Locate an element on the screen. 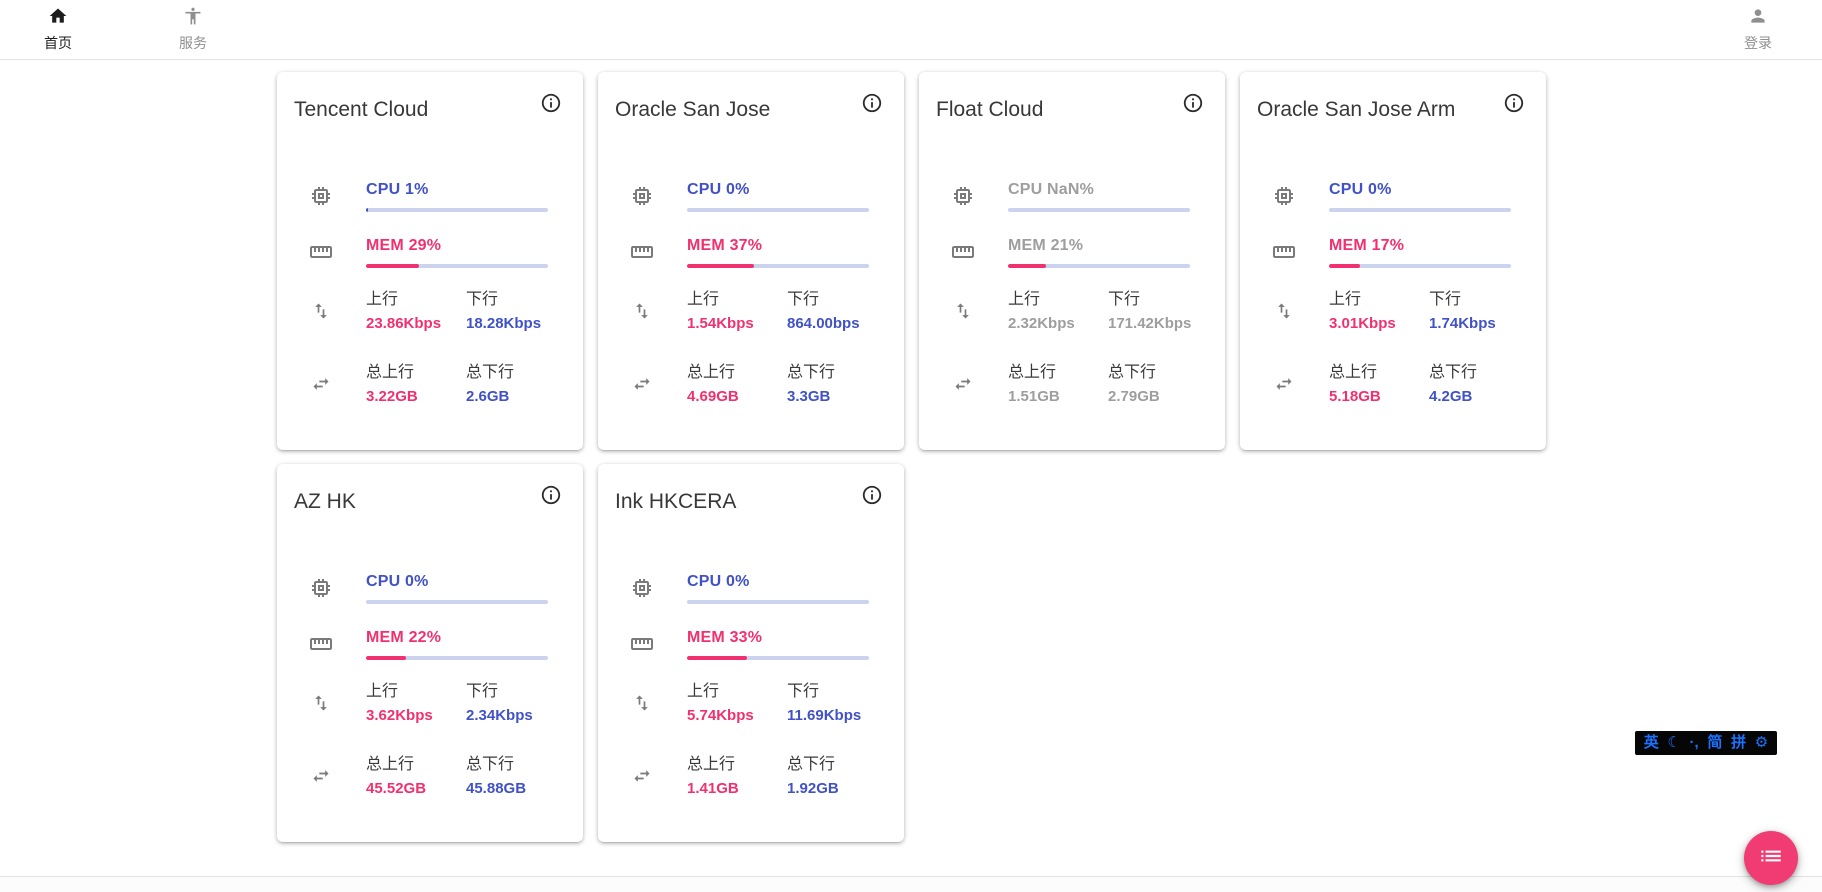 Image resolution: width=1822 pixels, height=892 pixels. nav-right-group: 登录 is located at coordinates (1758, 29).